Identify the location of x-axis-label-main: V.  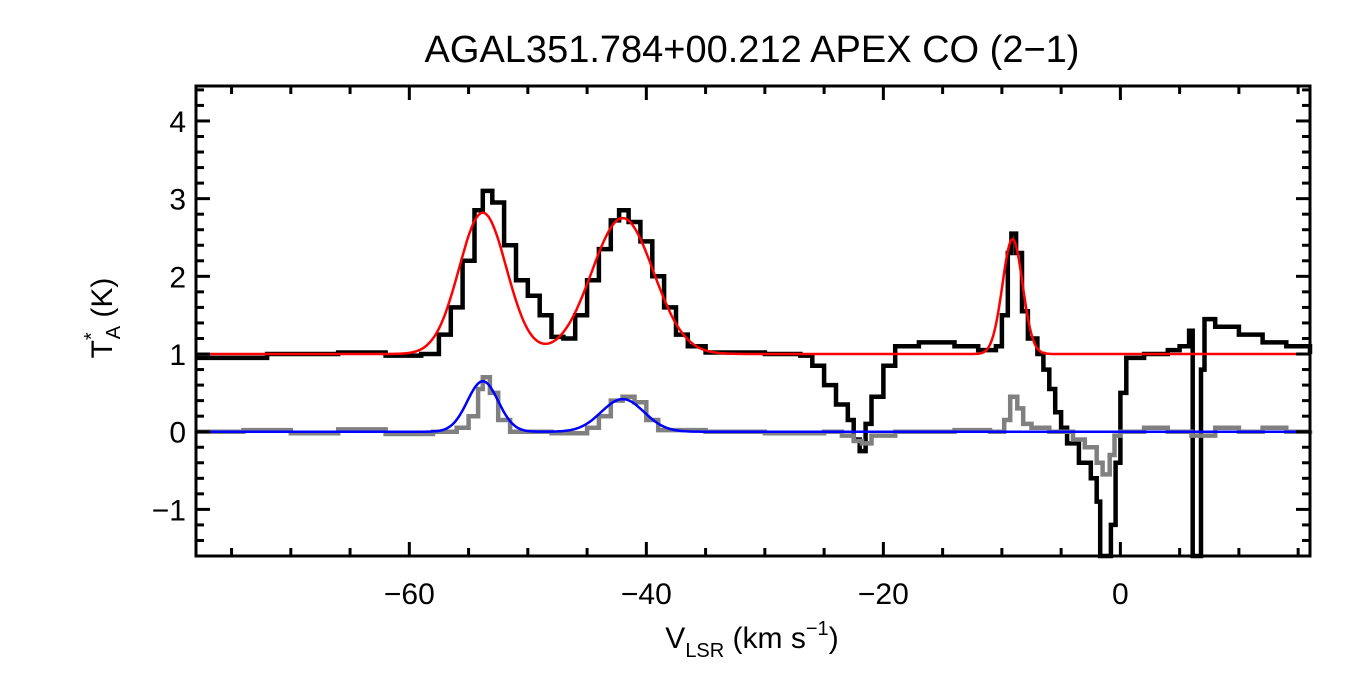
(675, 638).